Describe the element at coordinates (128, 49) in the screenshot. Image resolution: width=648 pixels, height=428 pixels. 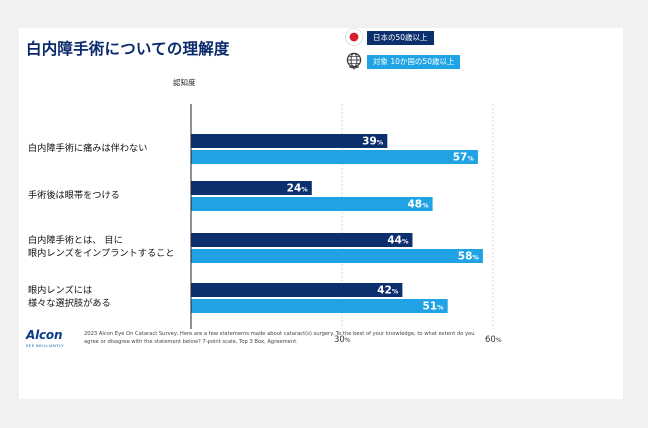
I see `chart-title: 白内障手術についての理解度` at that location.